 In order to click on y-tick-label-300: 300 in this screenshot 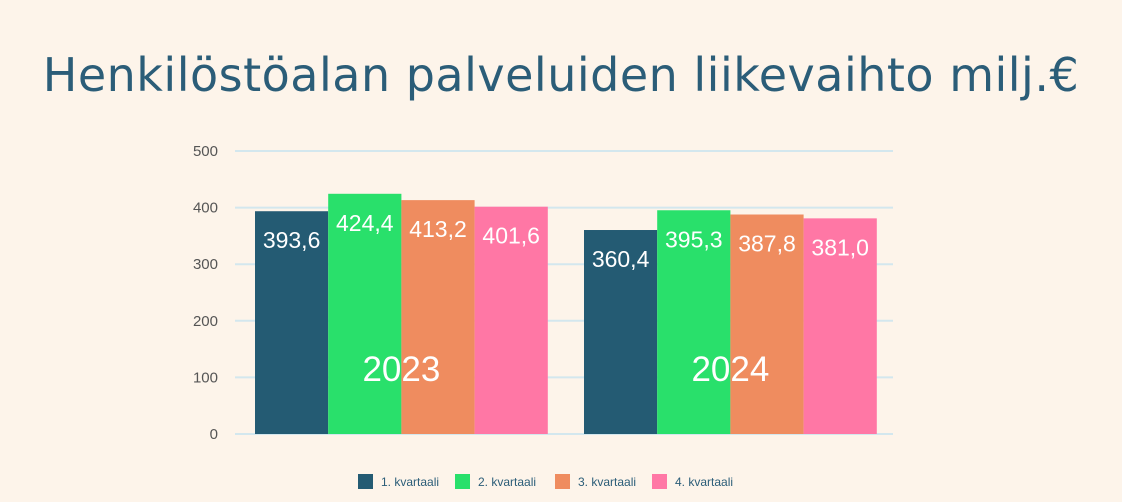, I will do `click(205, 264)`.